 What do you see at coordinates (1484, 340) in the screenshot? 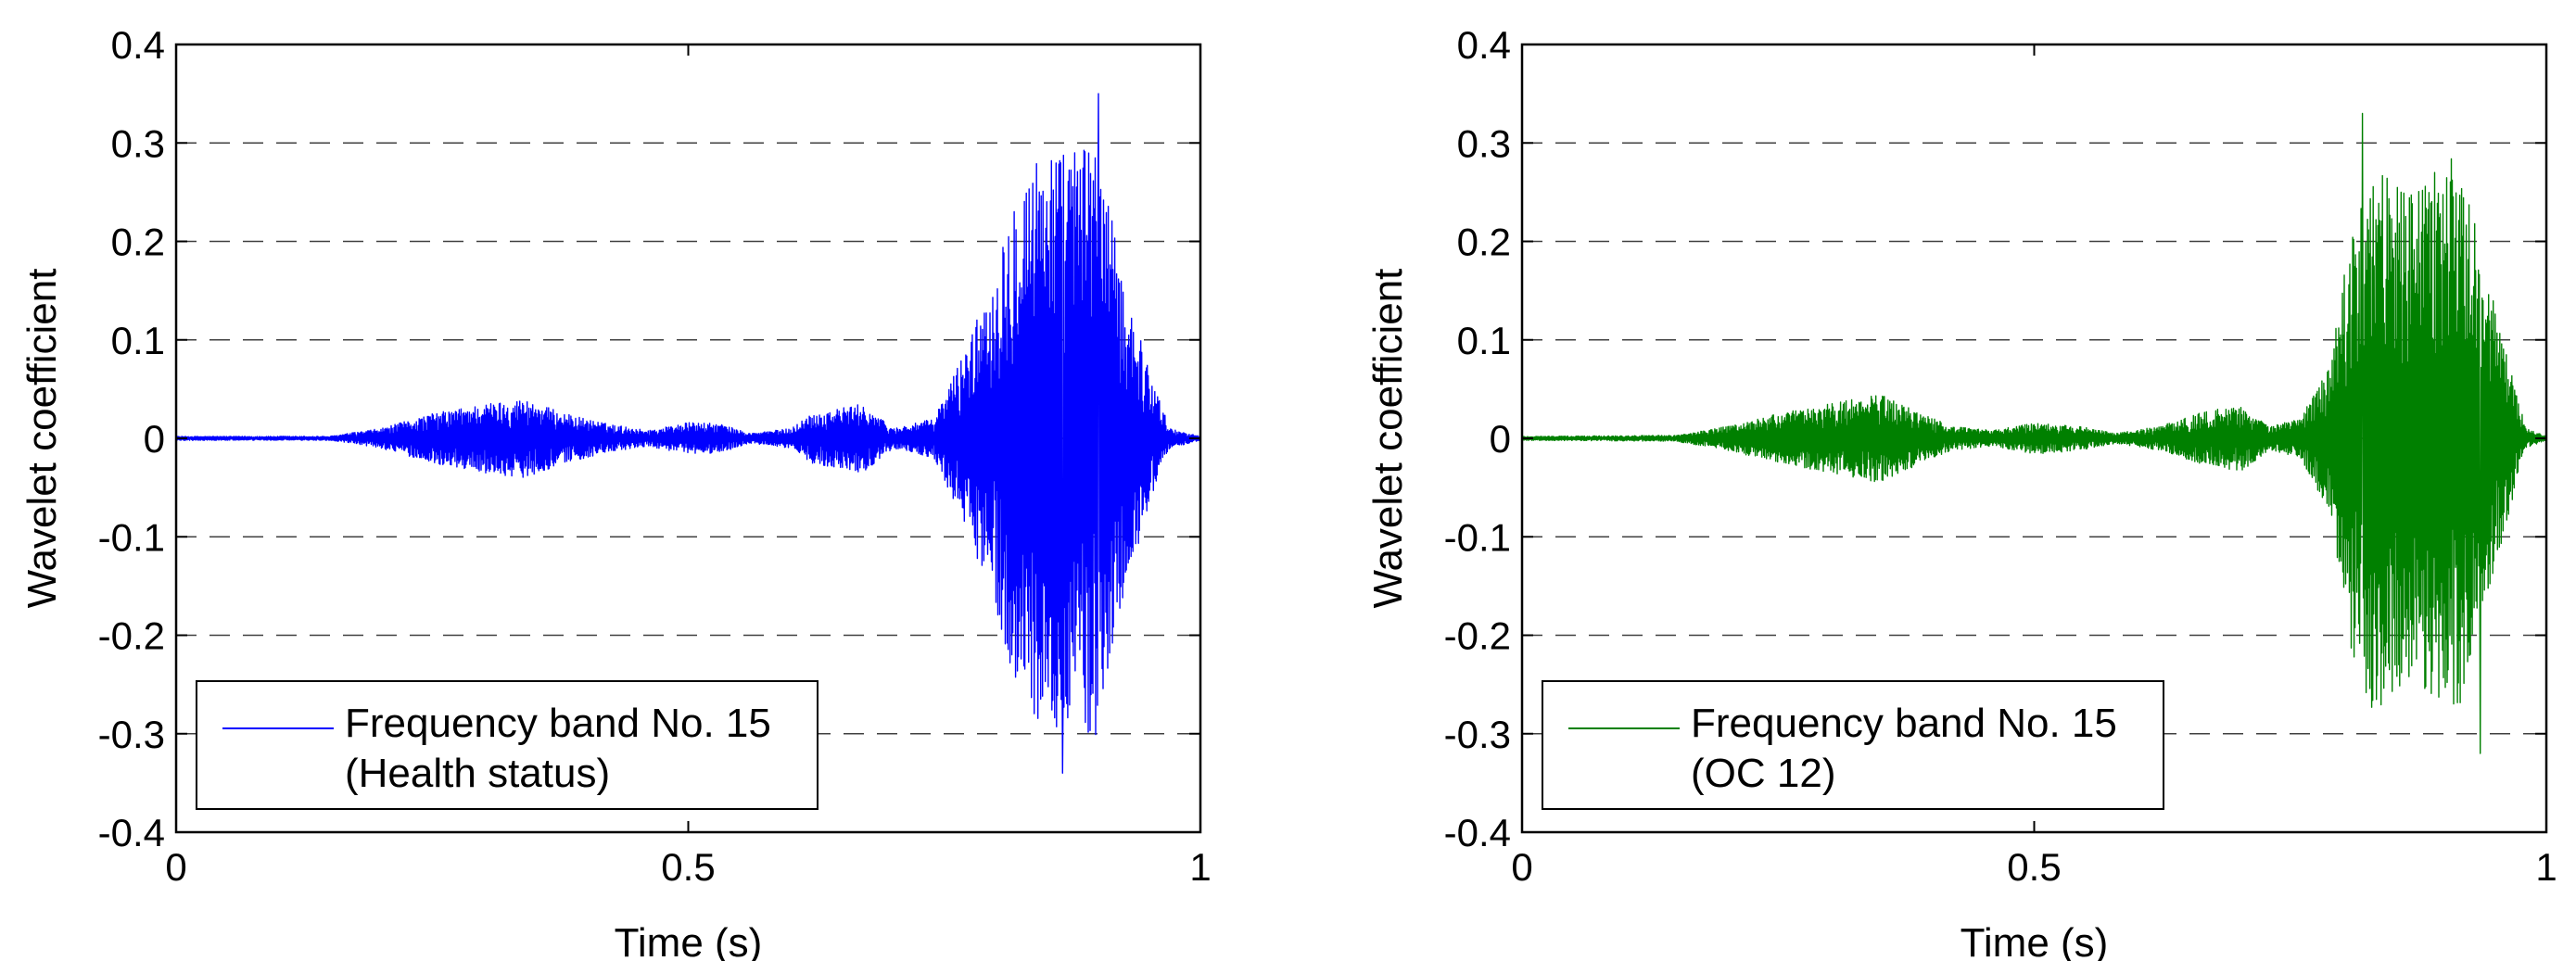
I see `right-y-tick-label: 0.1` at bounding box center [1484, 340].